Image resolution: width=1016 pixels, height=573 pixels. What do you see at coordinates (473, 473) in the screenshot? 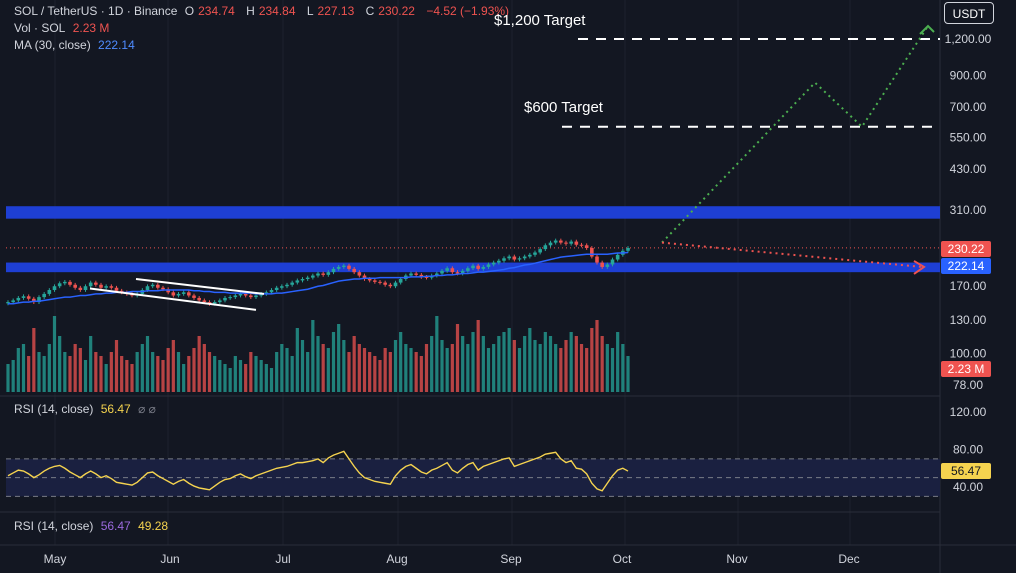
I see `rsi-pane` at bounding box center [473, 473].